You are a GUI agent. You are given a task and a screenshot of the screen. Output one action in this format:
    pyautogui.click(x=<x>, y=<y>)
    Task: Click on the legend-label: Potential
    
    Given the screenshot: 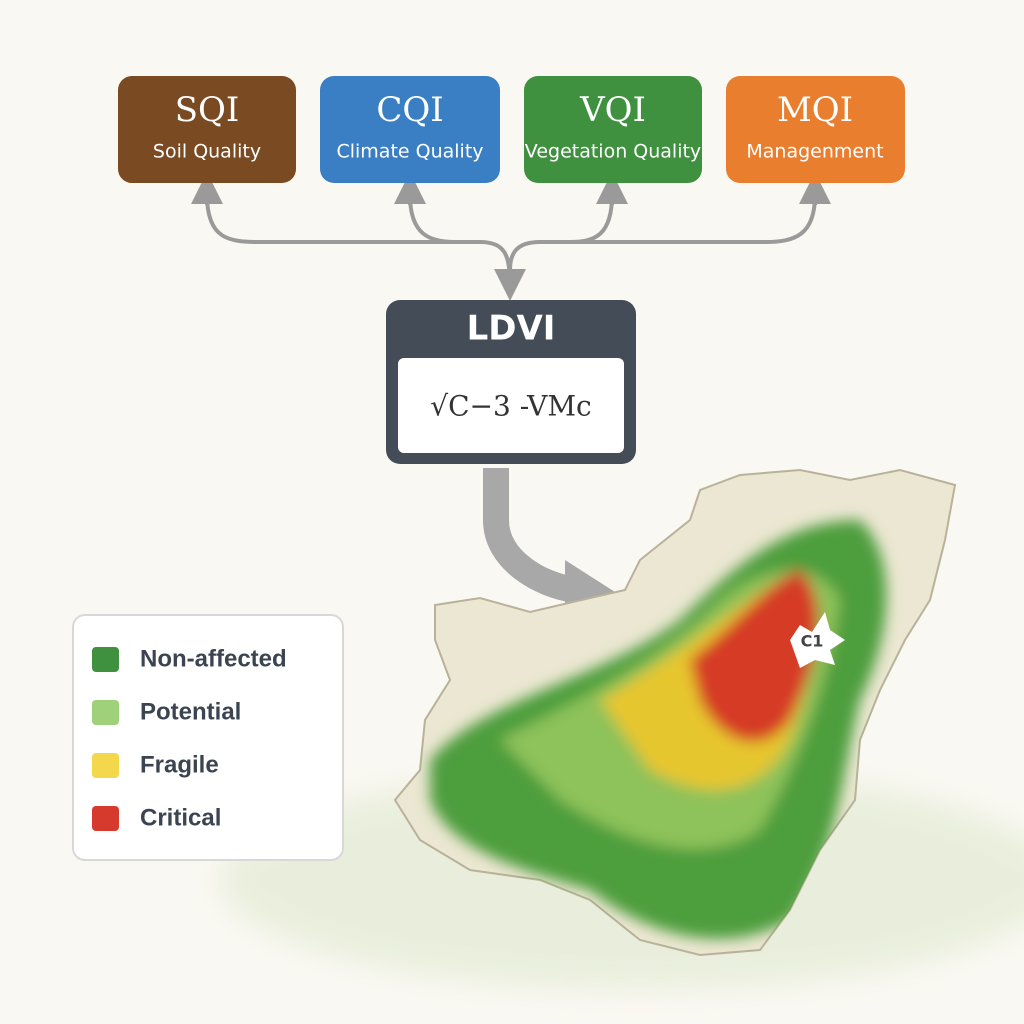 What is the action you would take?
    pyautogui.click(x=190, y=711)
    